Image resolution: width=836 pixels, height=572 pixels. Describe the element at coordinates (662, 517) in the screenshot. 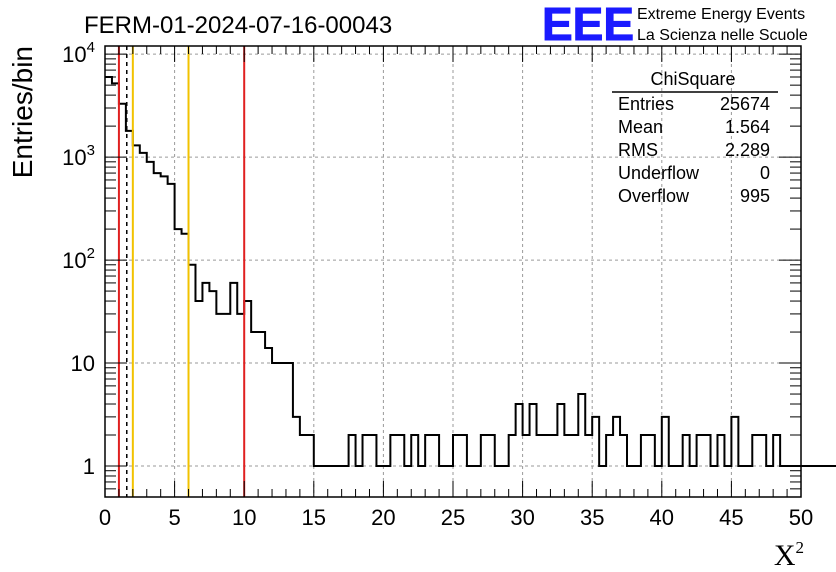

I see `x-tick-label: 40` at that location.